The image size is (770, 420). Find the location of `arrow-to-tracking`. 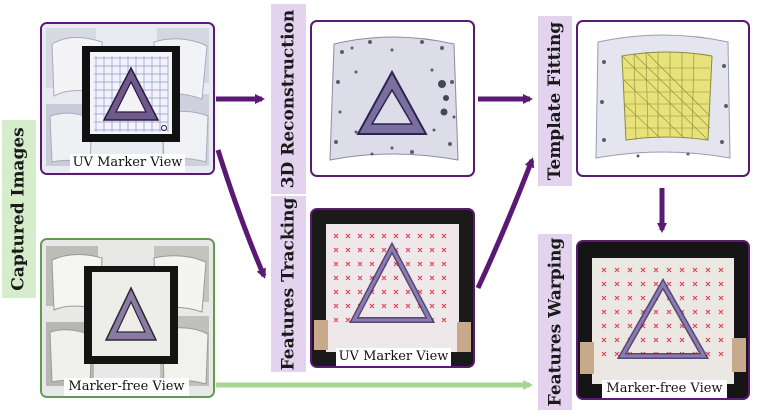

arrow-to-tracking is located at coordinates (241, 214).